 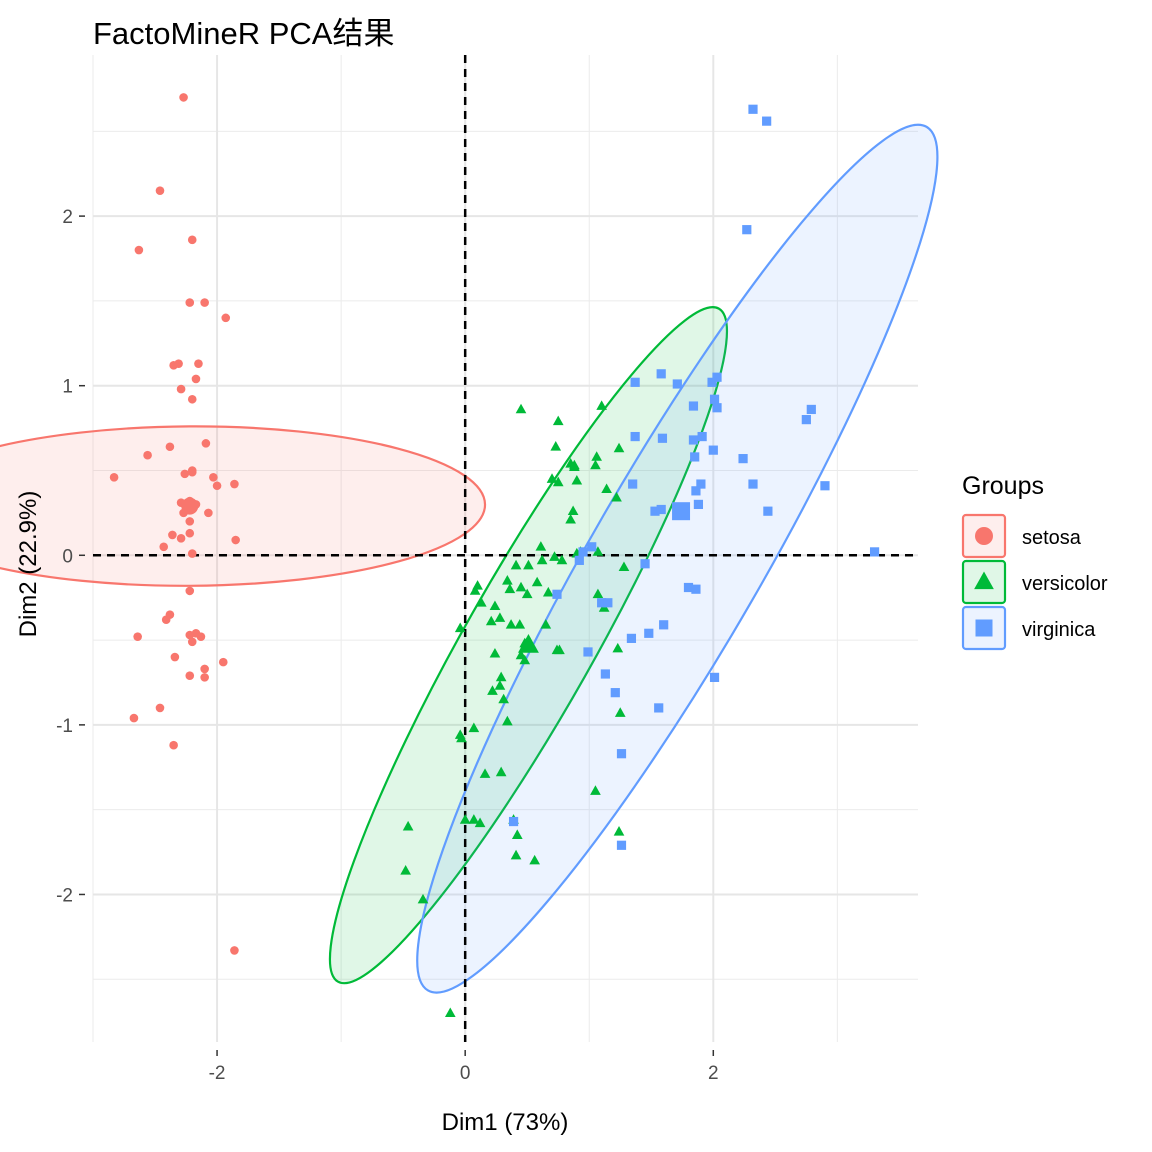 What do you see at coordinates (64, 726) in the screenshot?
I see `y-tick-label: -1` at bounding box center [64, 726].